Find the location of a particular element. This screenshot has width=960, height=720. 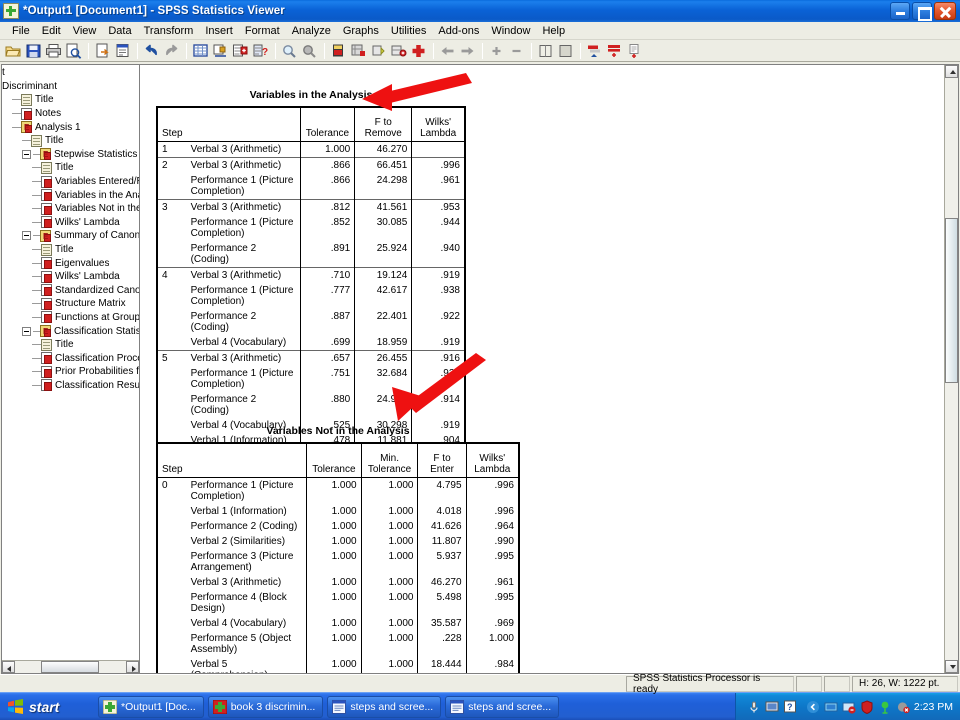

weight-cases-icon is located at coordinates (398, 51).